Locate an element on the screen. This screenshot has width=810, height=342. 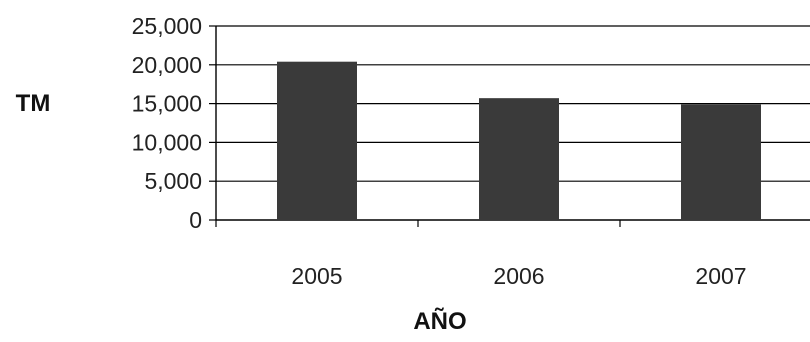
y-tick-label: 25,000 is located at coordinates (167, 26).